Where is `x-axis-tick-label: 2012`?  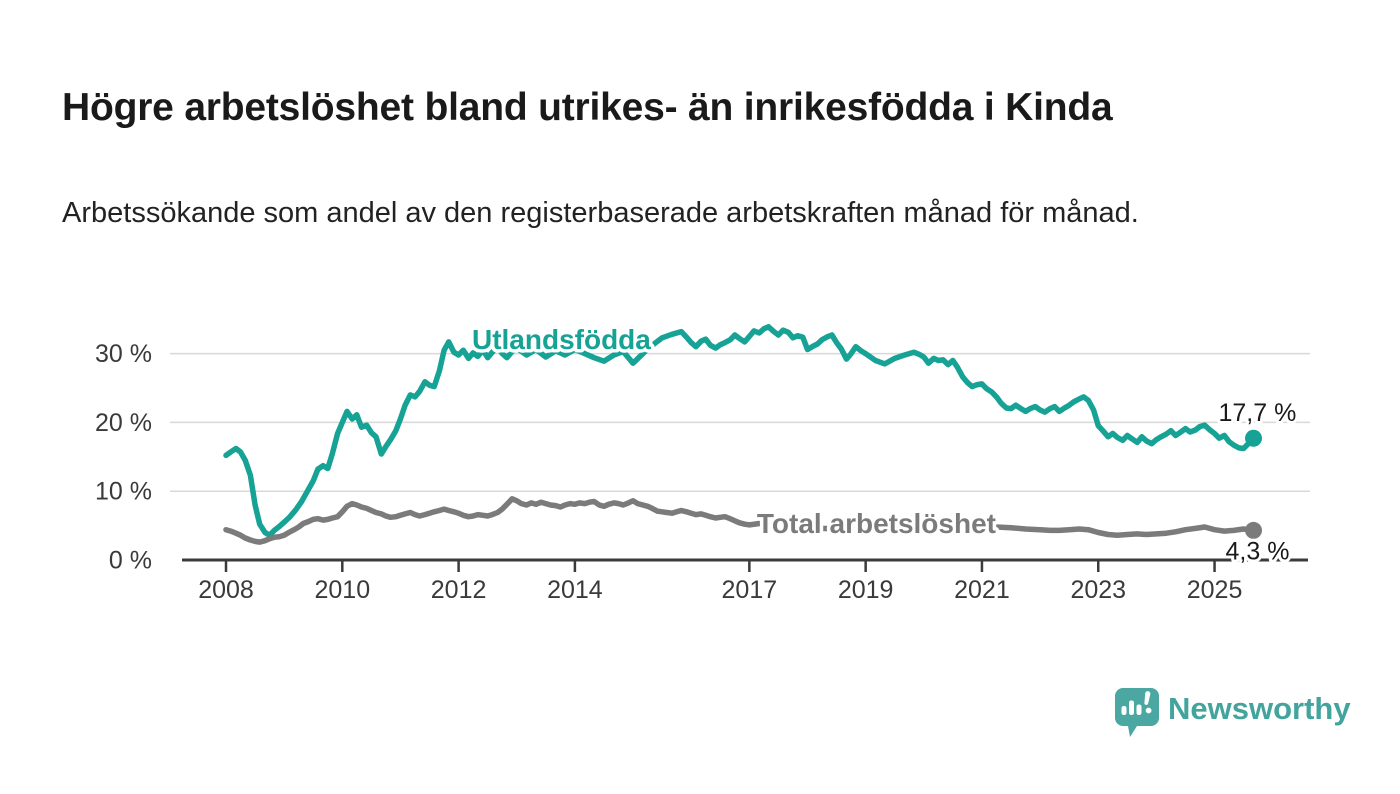
x-axis-tick-label: 2012 is located at coordinates (459, 590).